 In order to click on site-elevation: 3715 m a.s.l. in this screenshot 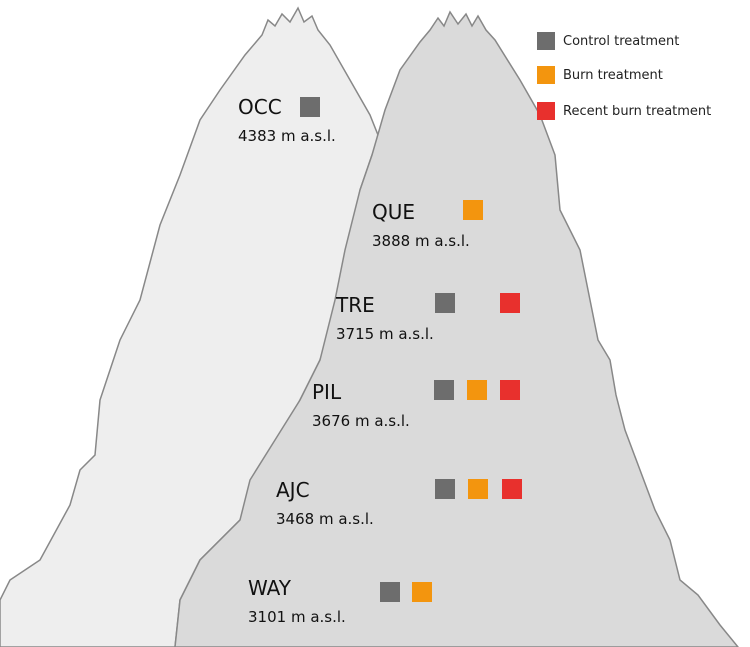, I will do `click(385, 334)`.